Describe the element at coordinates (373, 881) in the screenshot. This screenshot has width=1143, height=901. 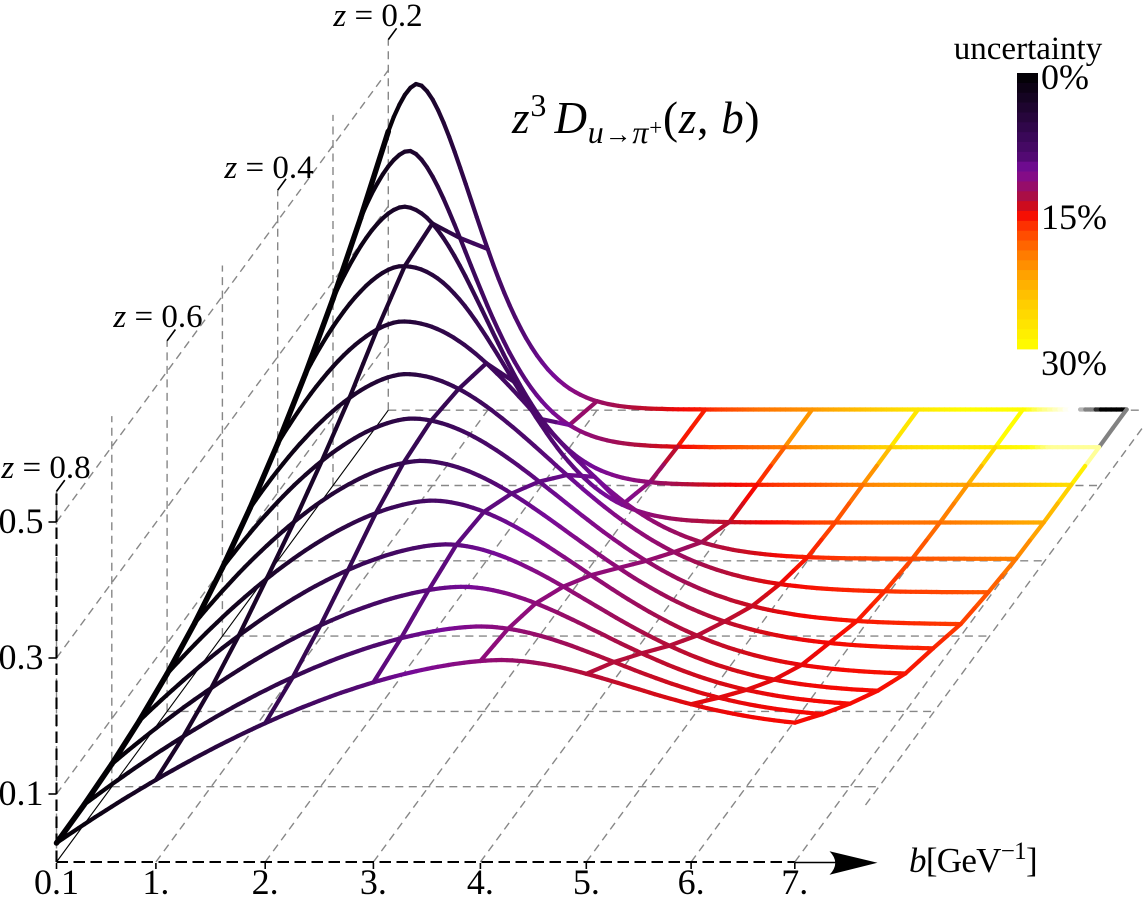
I see `svg-text: 3.` at that location.